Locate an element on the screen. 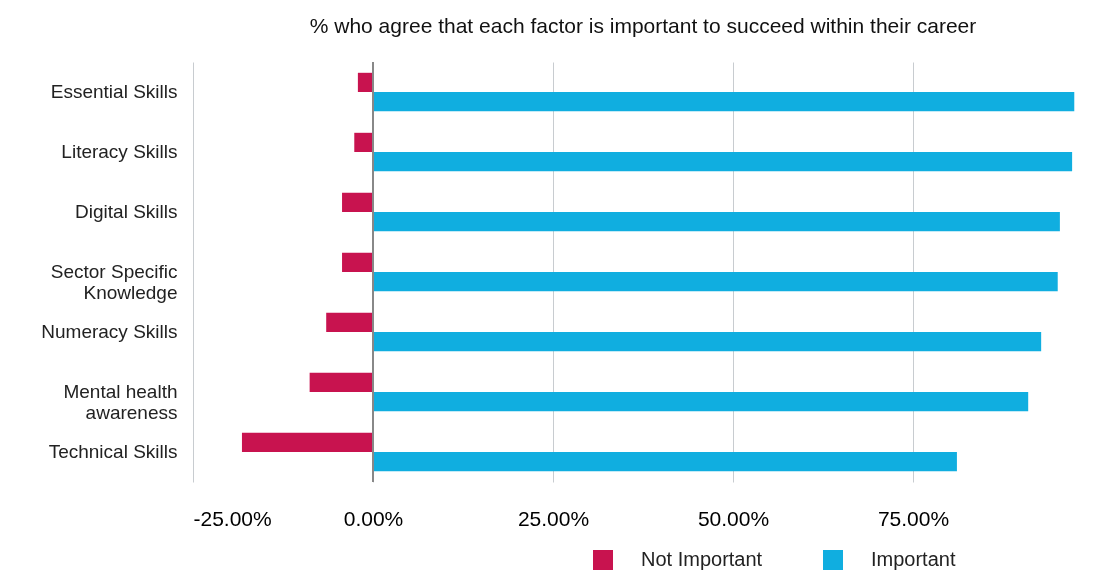  x-tick-label: 75.00% is located at coordinates (913, 518).